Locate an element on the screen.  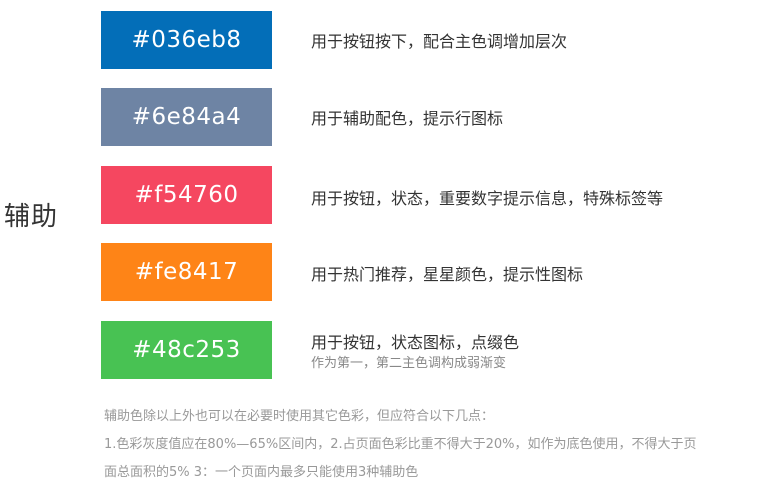
swatch-subdescription: 作为第一，第二主色调构成弱渐变 is located at coordinates (409, 363).